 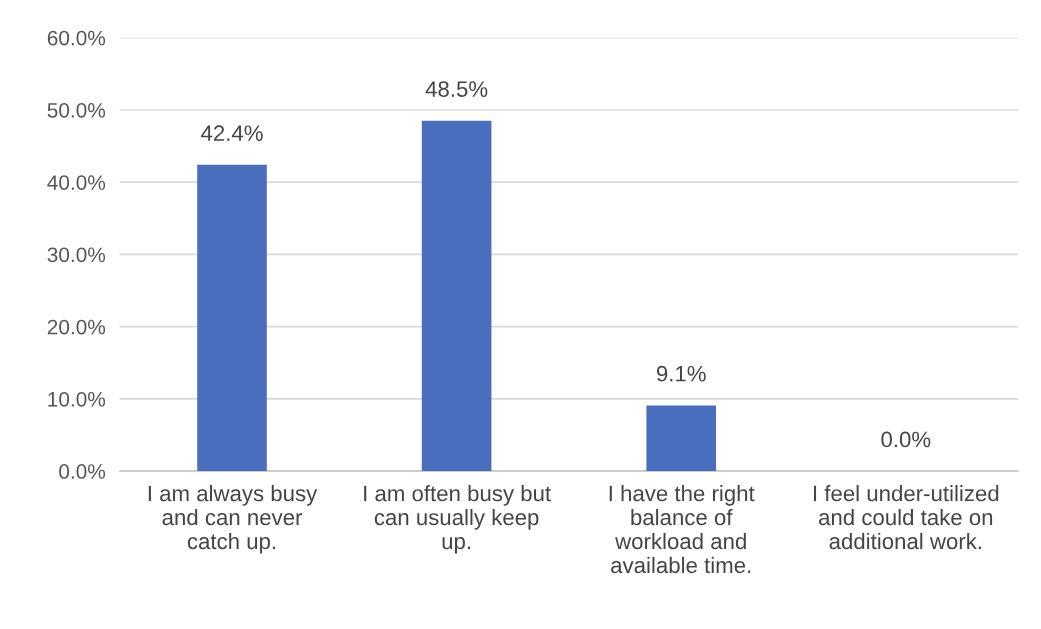 What do you see at coordinates (456, 89) in the screenshot?
I see `data-label: 48.5%` at bounding box center [456, 89].